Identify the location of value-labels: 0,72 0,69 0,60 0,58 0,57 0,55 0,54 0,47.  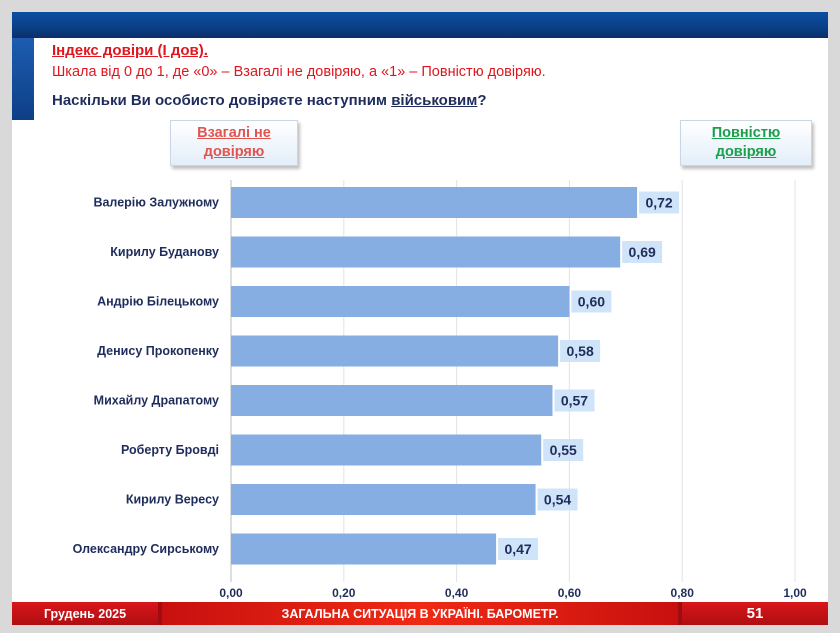
(589, 375).